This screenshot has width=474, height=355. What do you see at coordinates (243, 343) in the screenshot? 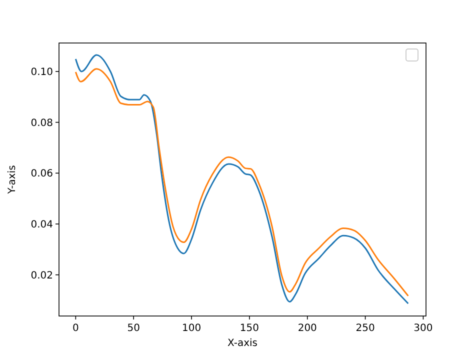
I see `x-axis-title: X-axis` at bounding box center [243, 343].